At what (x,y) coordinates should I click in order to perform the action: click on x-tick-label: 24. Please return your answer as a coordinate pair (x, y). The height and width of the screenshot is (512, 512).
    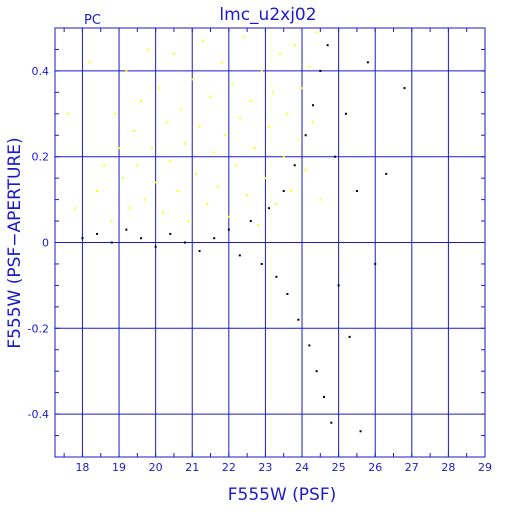
    Looking at the image, I should click on (302, 467).